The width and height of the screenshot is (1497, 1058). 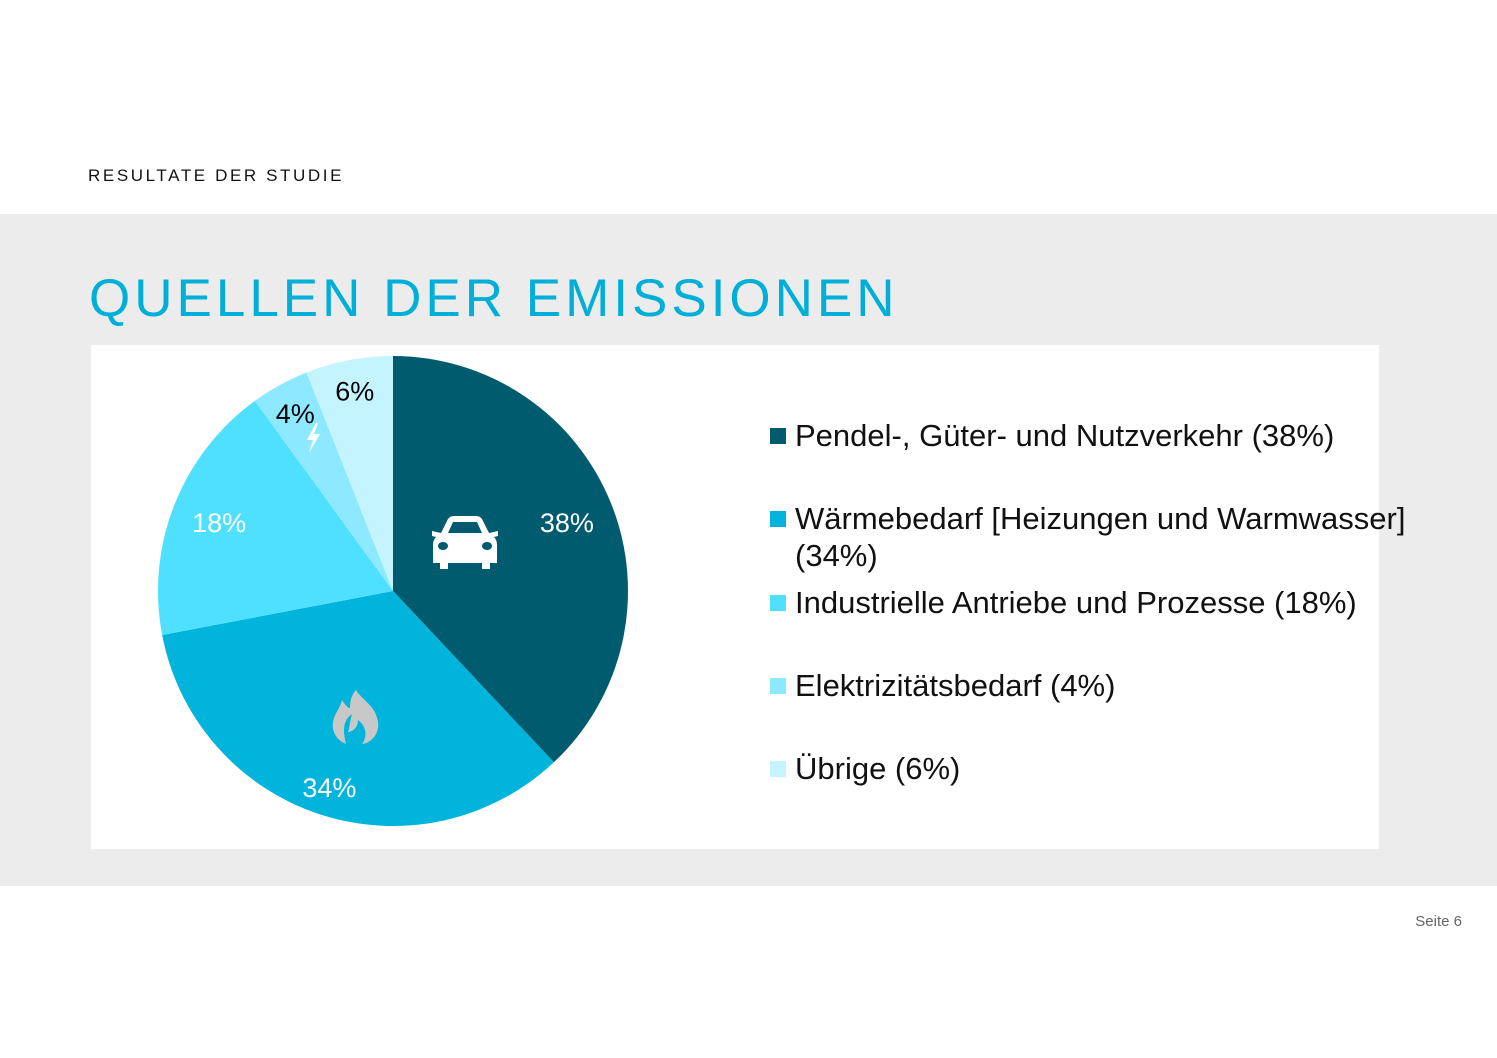 What do you see at coordinates (465, 542) in the screenshot?
I see `car-icon` at bounding box center [465, 542].